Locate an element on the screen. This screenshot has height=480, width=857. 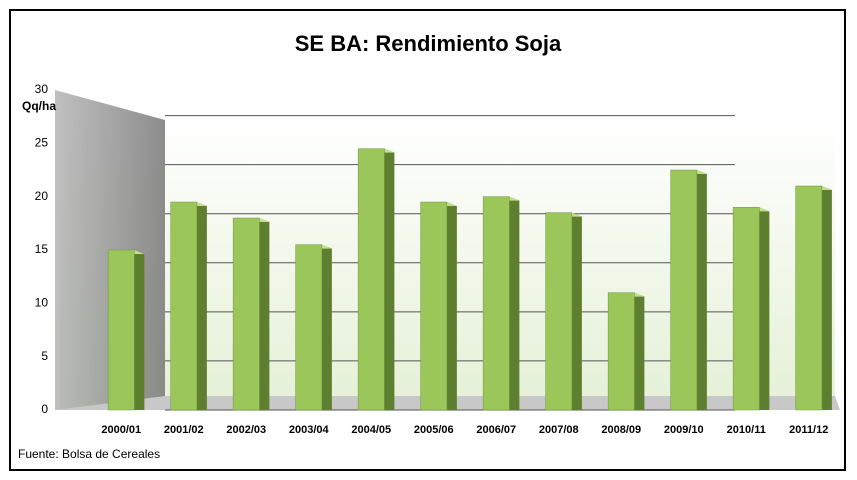
y-tick-label: 20 is located at coordinates (42, 196).